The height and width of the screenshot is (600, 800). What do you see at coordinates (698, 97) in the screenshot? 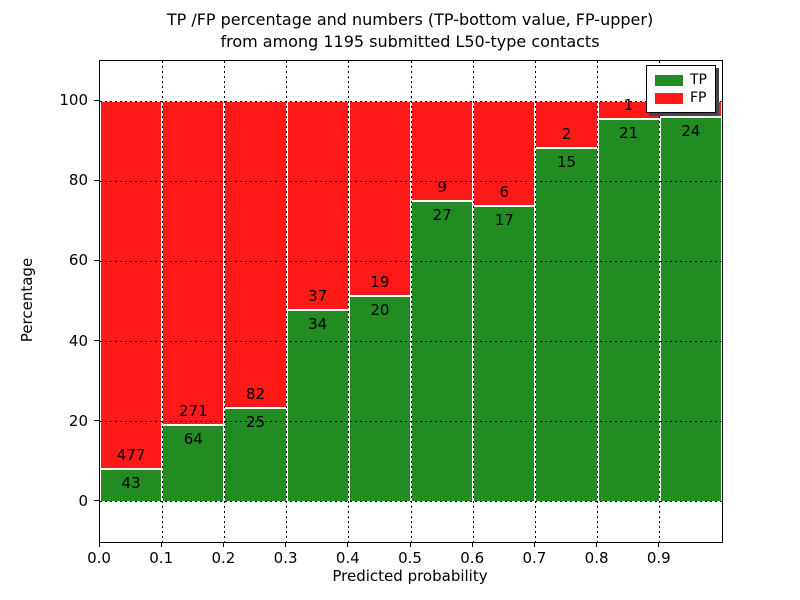
I see `fp-legend-label: FP` at bounding box center [698, 97].